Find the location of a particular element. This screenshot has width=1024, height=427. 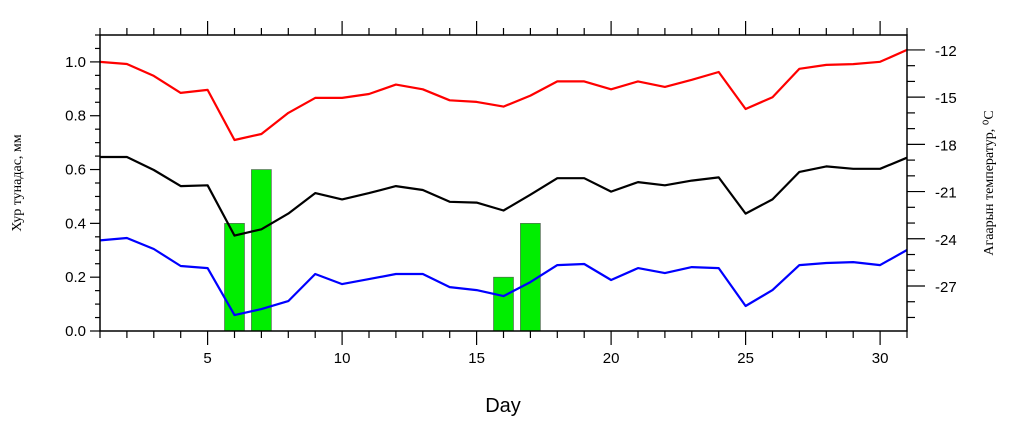

x-axis-label: Day is located at coordinates (503, 406).